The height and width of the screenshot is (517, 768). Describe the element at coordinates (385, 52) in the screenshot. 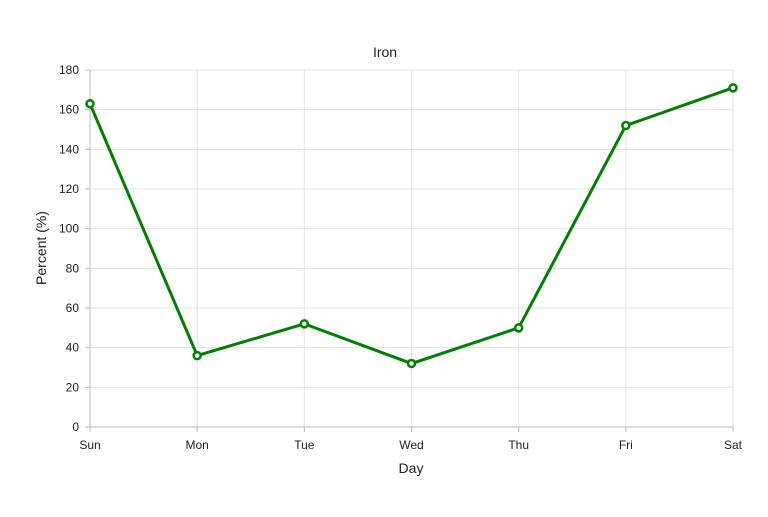

I see `chart-title: Iron` at that location.